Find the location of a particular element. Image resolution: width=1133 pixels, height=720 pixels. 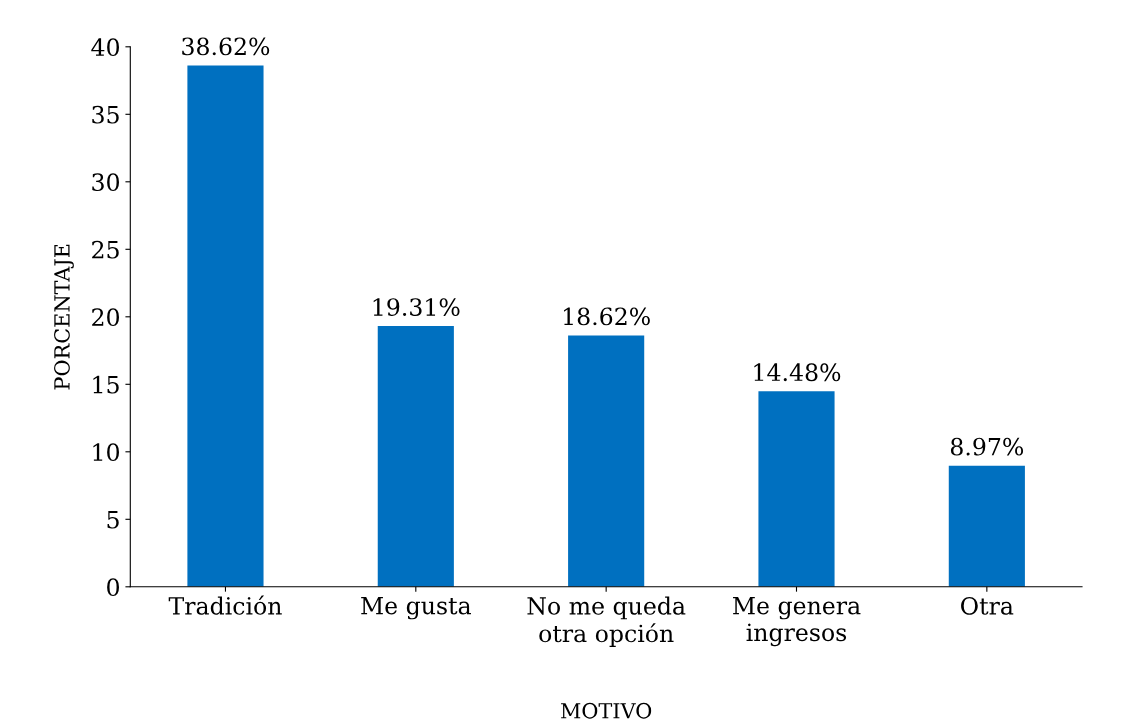

y-tick-label: 35 is located at coordinates (105, 114).